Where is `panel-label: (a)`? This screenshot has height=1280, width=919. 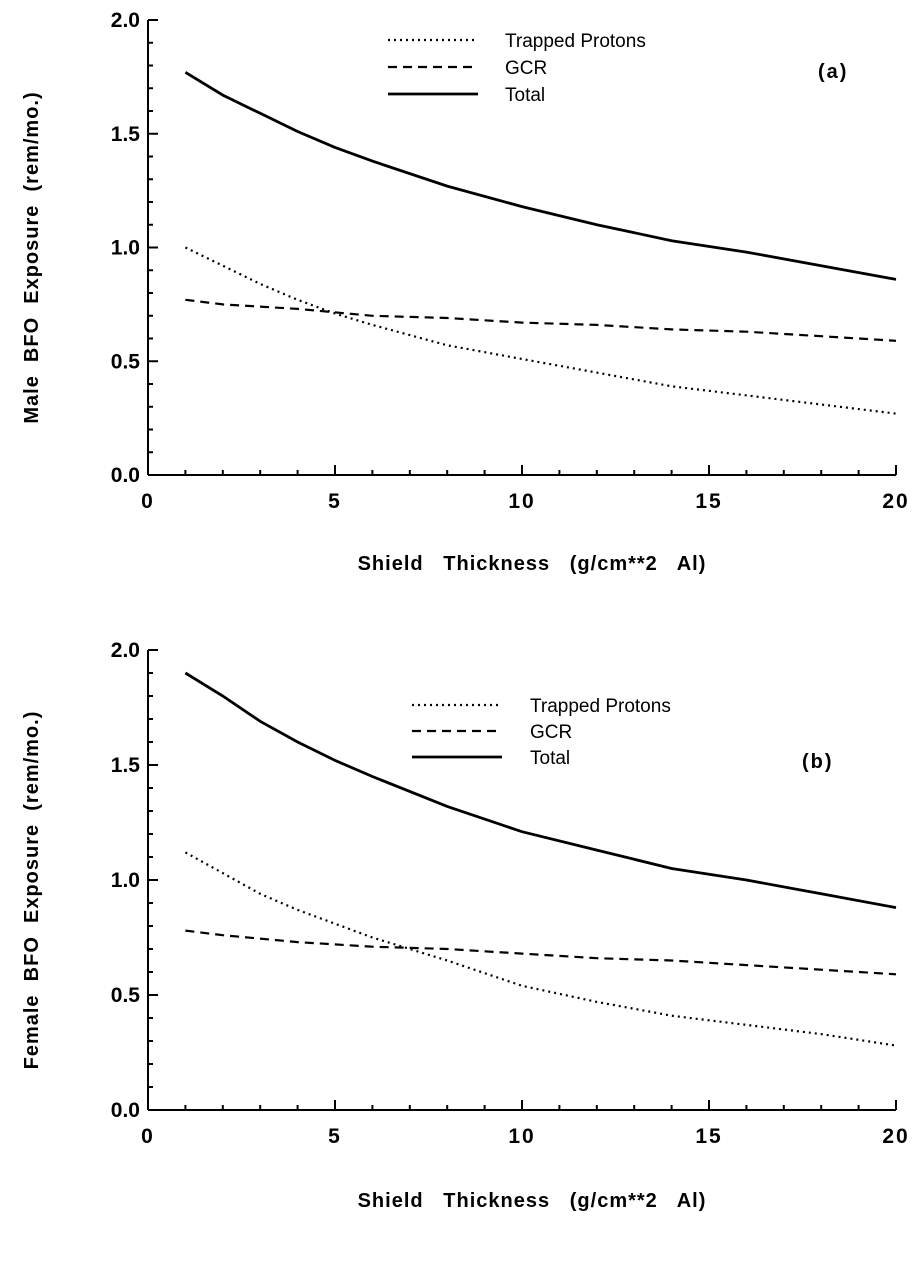
panel-label: (a) is located at coordinates (833, 72).